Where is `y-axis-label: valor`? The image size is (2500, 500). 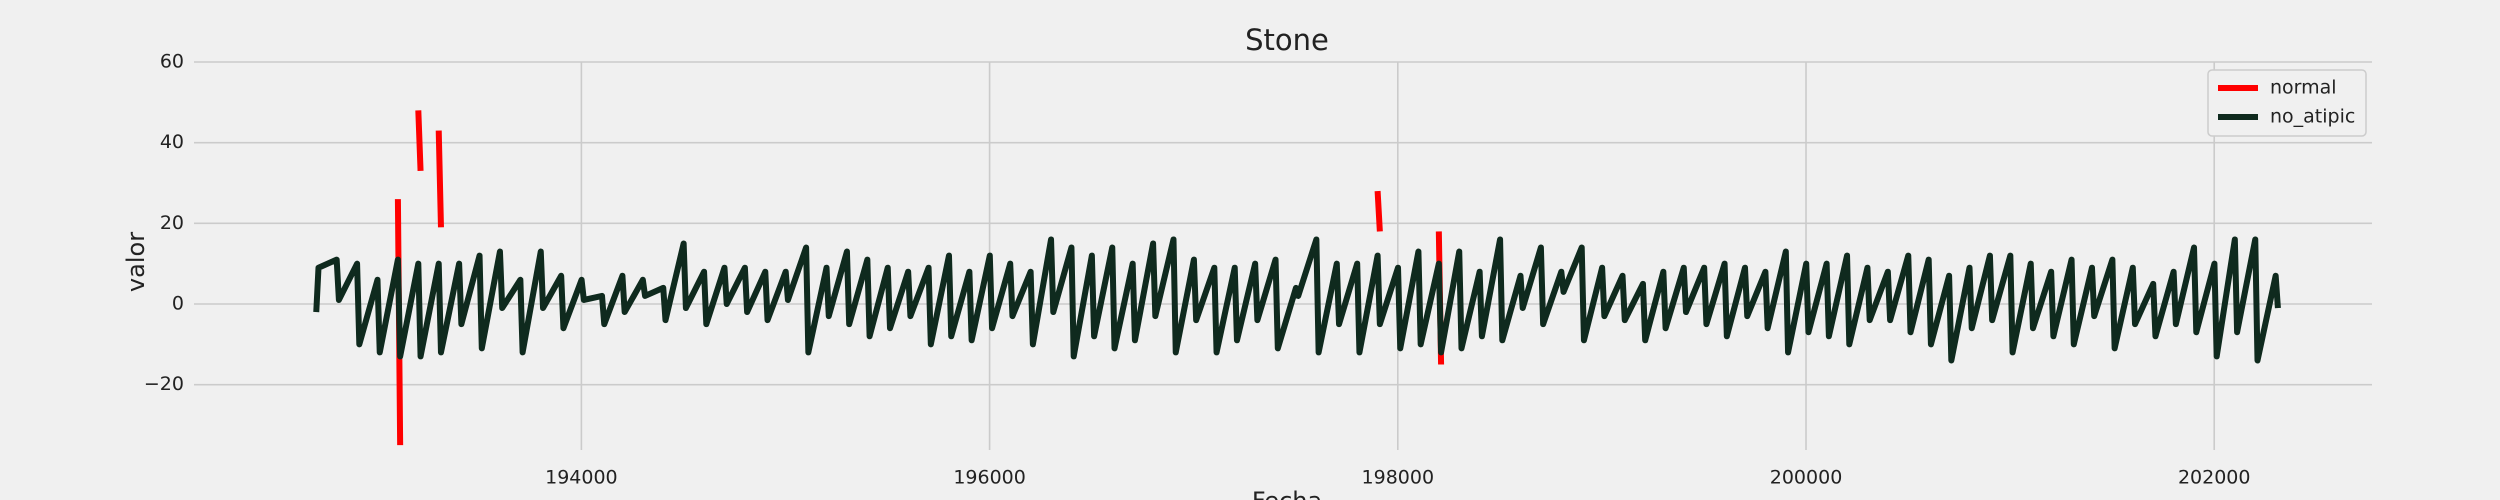
y-axis-label: valor is located at coordinates (136, 262).